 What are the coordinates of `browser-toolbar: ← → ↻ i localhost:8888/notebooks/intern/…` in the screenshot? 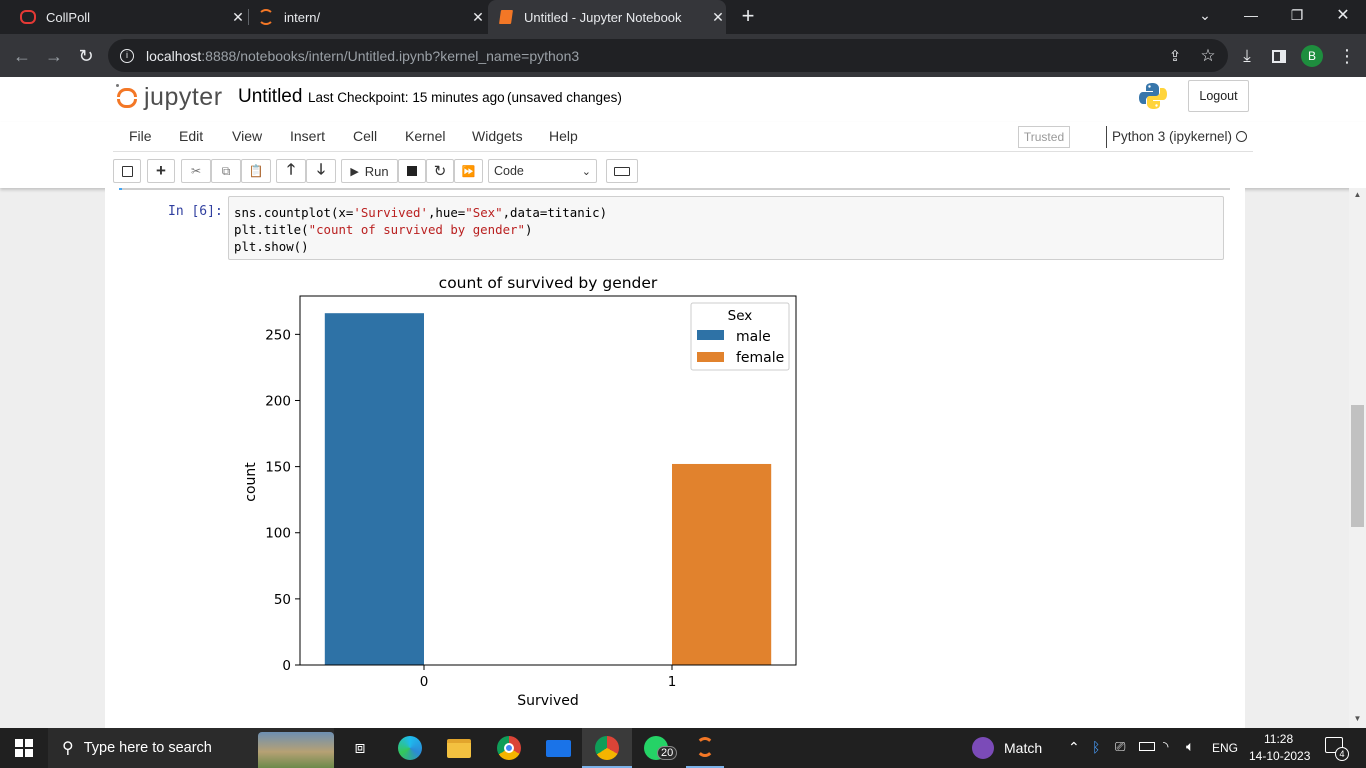 It's located at (683, 55).